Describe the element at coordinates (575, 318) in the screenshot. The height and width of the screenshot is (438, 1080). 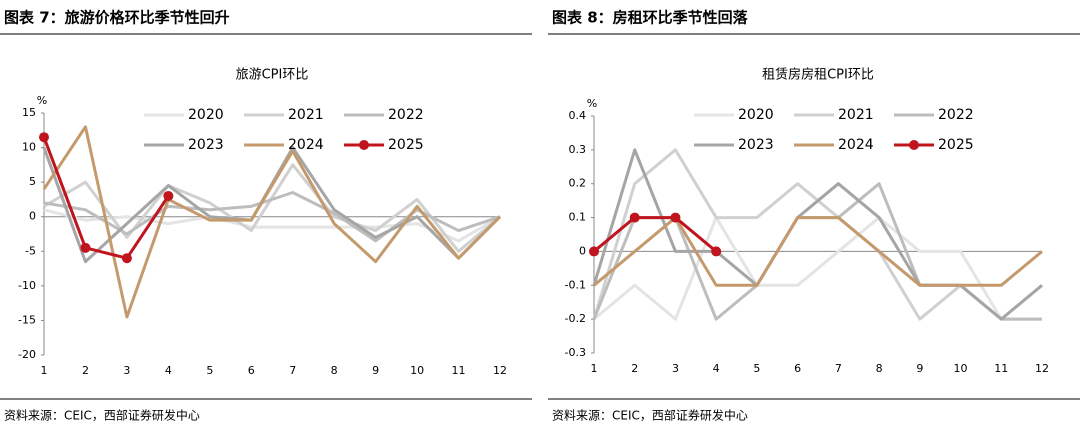
I see `y-tick-label: -0.2` at that location.